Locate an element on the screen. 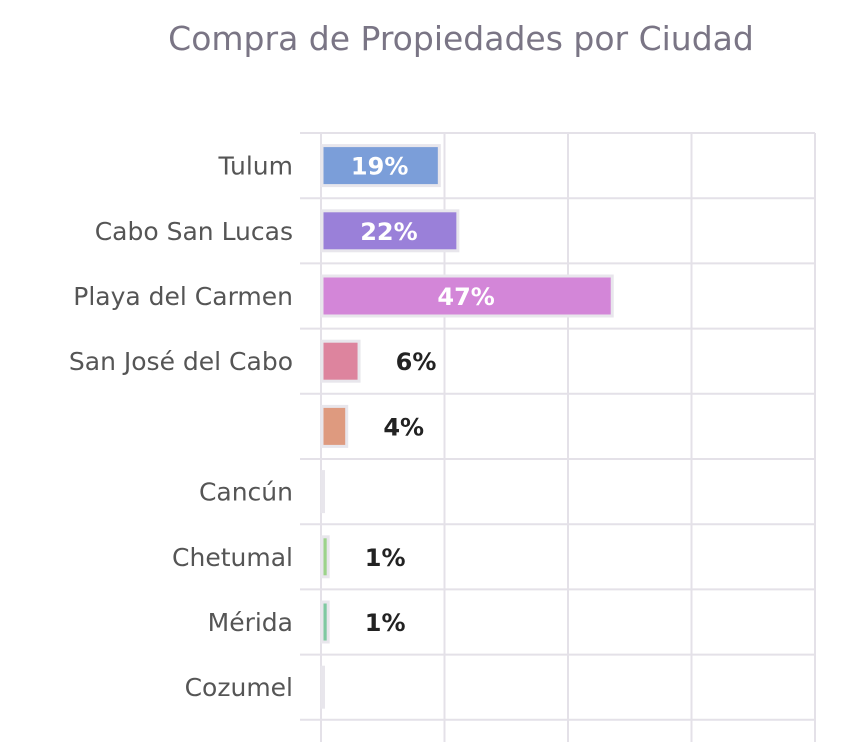  category-label: Playa del Carmen is located at coordinates (183, 296).